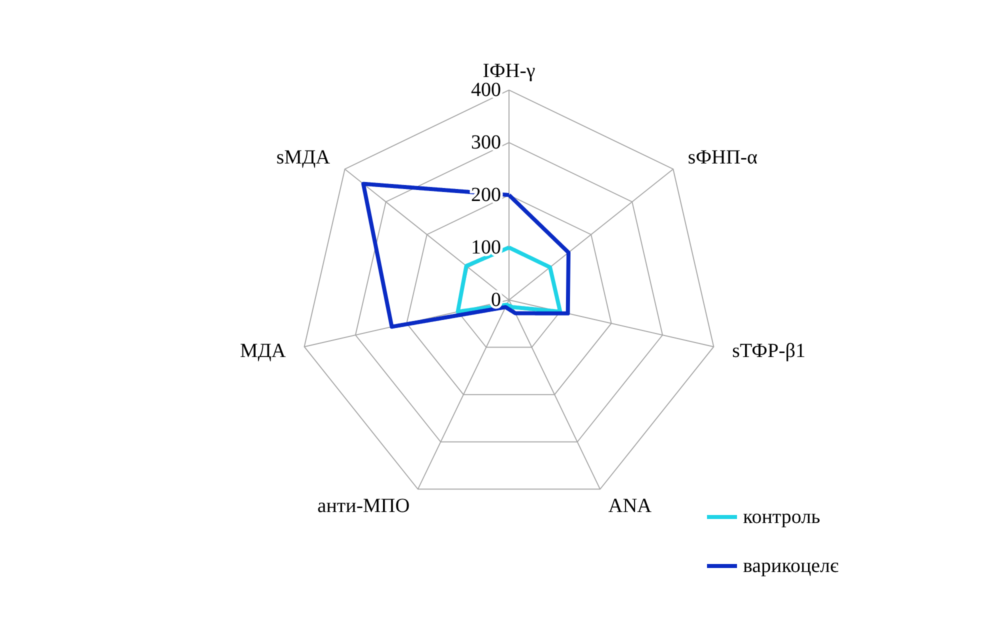 The height and width of the screenshot is (626, 1000). I want to click on y-tick-label: 100, so click(486, 247).